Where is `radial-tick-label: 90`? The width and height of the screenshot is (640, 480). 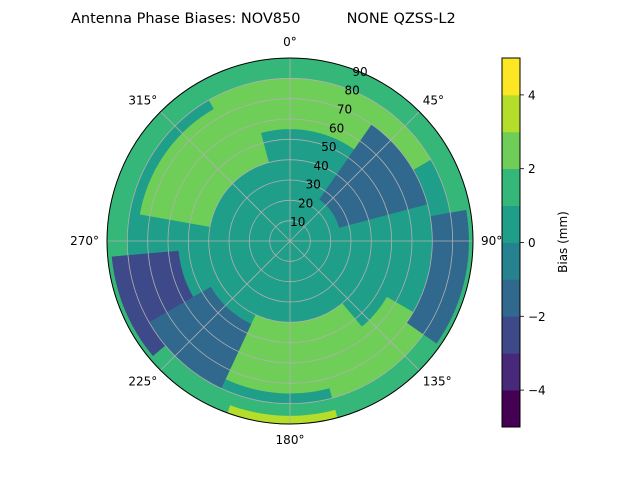 radial-tick-label: 90 is located at coordinates (359, 72).